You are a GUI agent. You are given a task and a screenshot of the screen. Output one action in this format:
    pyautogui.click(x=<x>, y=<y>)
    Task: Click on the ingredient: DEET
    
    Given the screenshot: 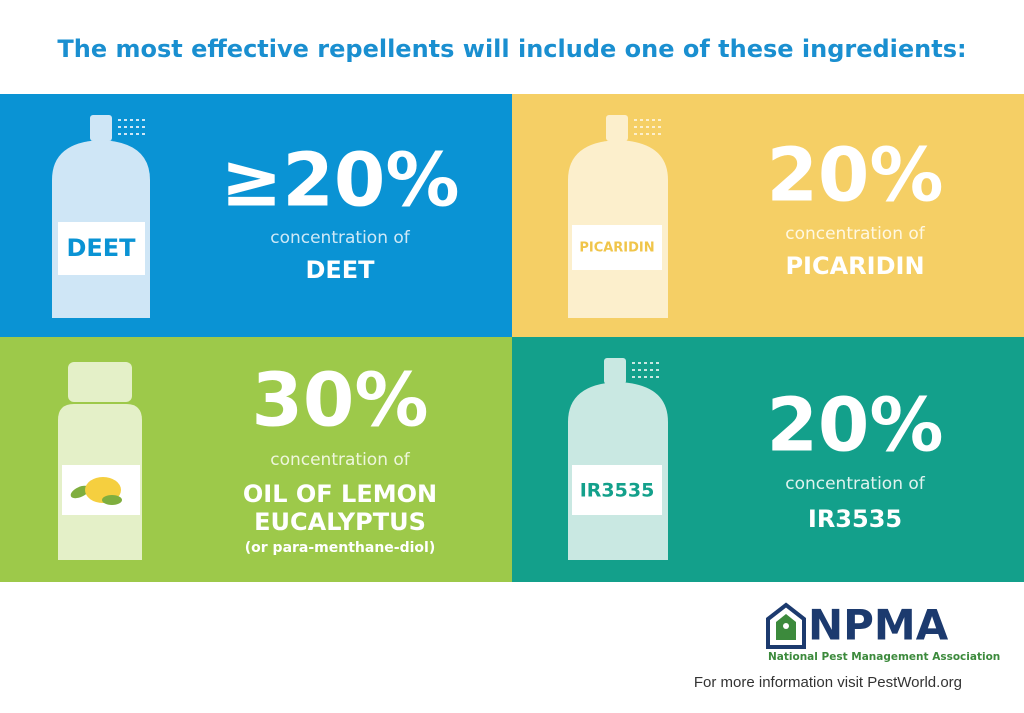 What is the action you would take?
    pyautogui.click(x=340, y=270)
    